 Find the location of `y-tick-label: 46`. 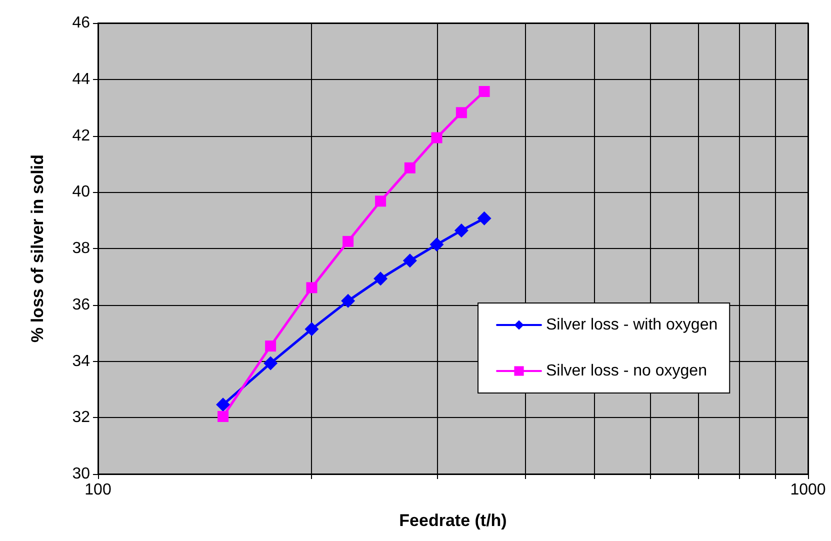

y-tick-label: 46 is located at coordinates (81, 23).